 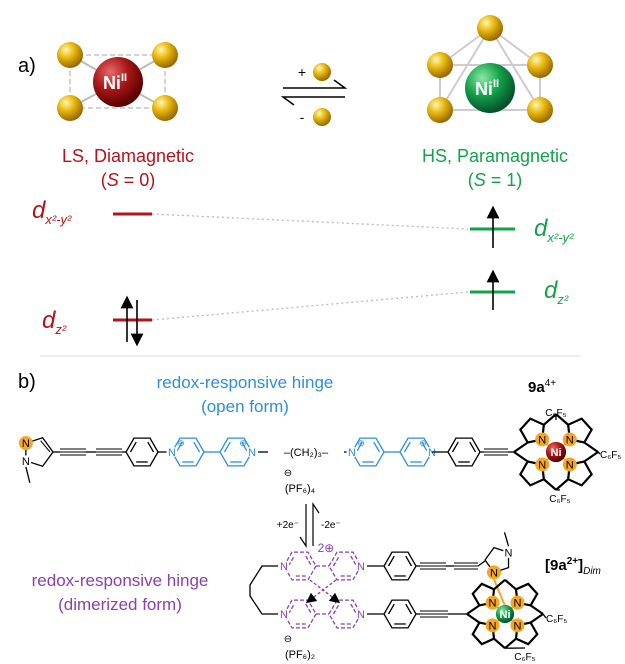 I want to click on state-label-part: LS, Diamagnetic, so click(x=128, y=156).